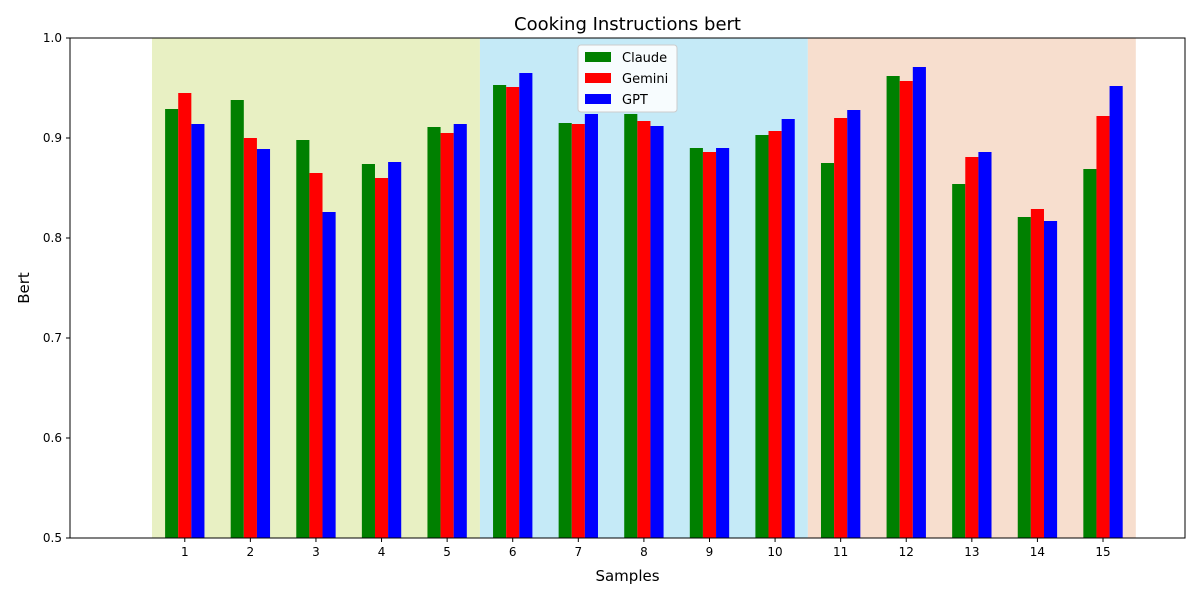 Image resolution: width=1200 pixels, height=600 pixels. I want to click on x-tick-label: 2, so click(251, 552).